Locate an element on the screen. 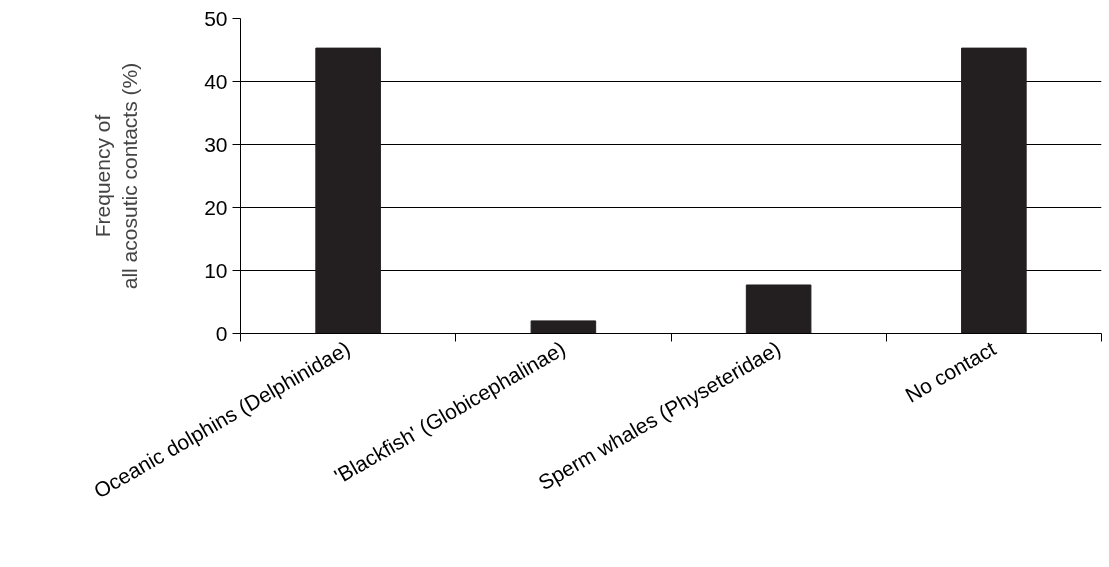  y-tick-label: 10 is located at coordinates (216, 270).